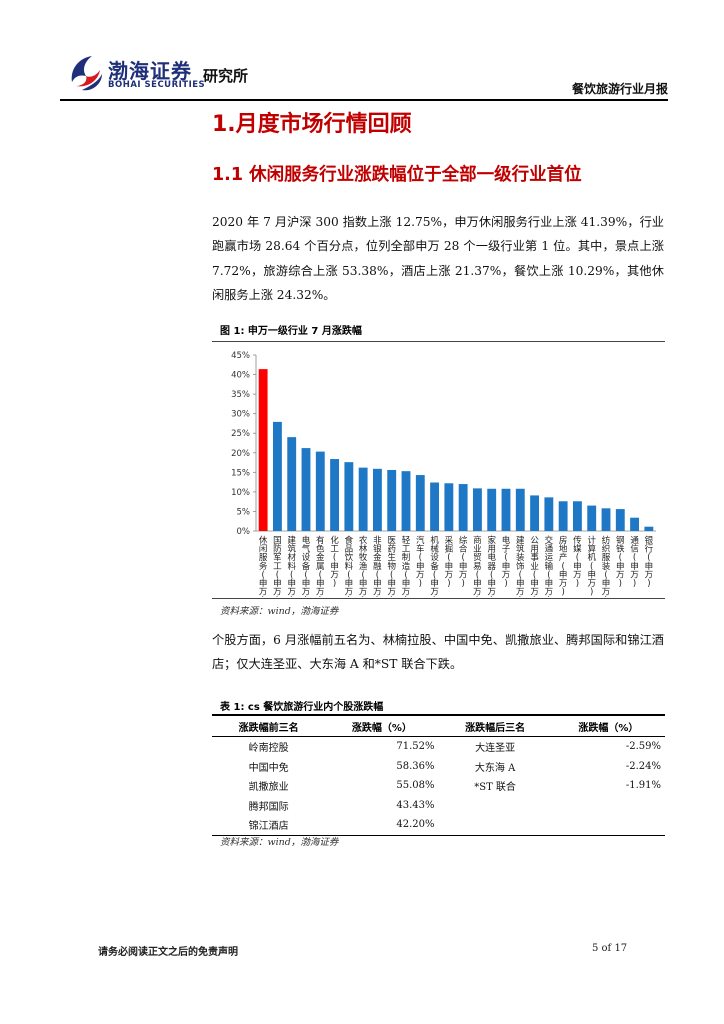 This screenshot has width=724, height=1024. Describe the element at coordinates (86, 73) in the screenshot. I see `bohai-logo-icon` at that location.